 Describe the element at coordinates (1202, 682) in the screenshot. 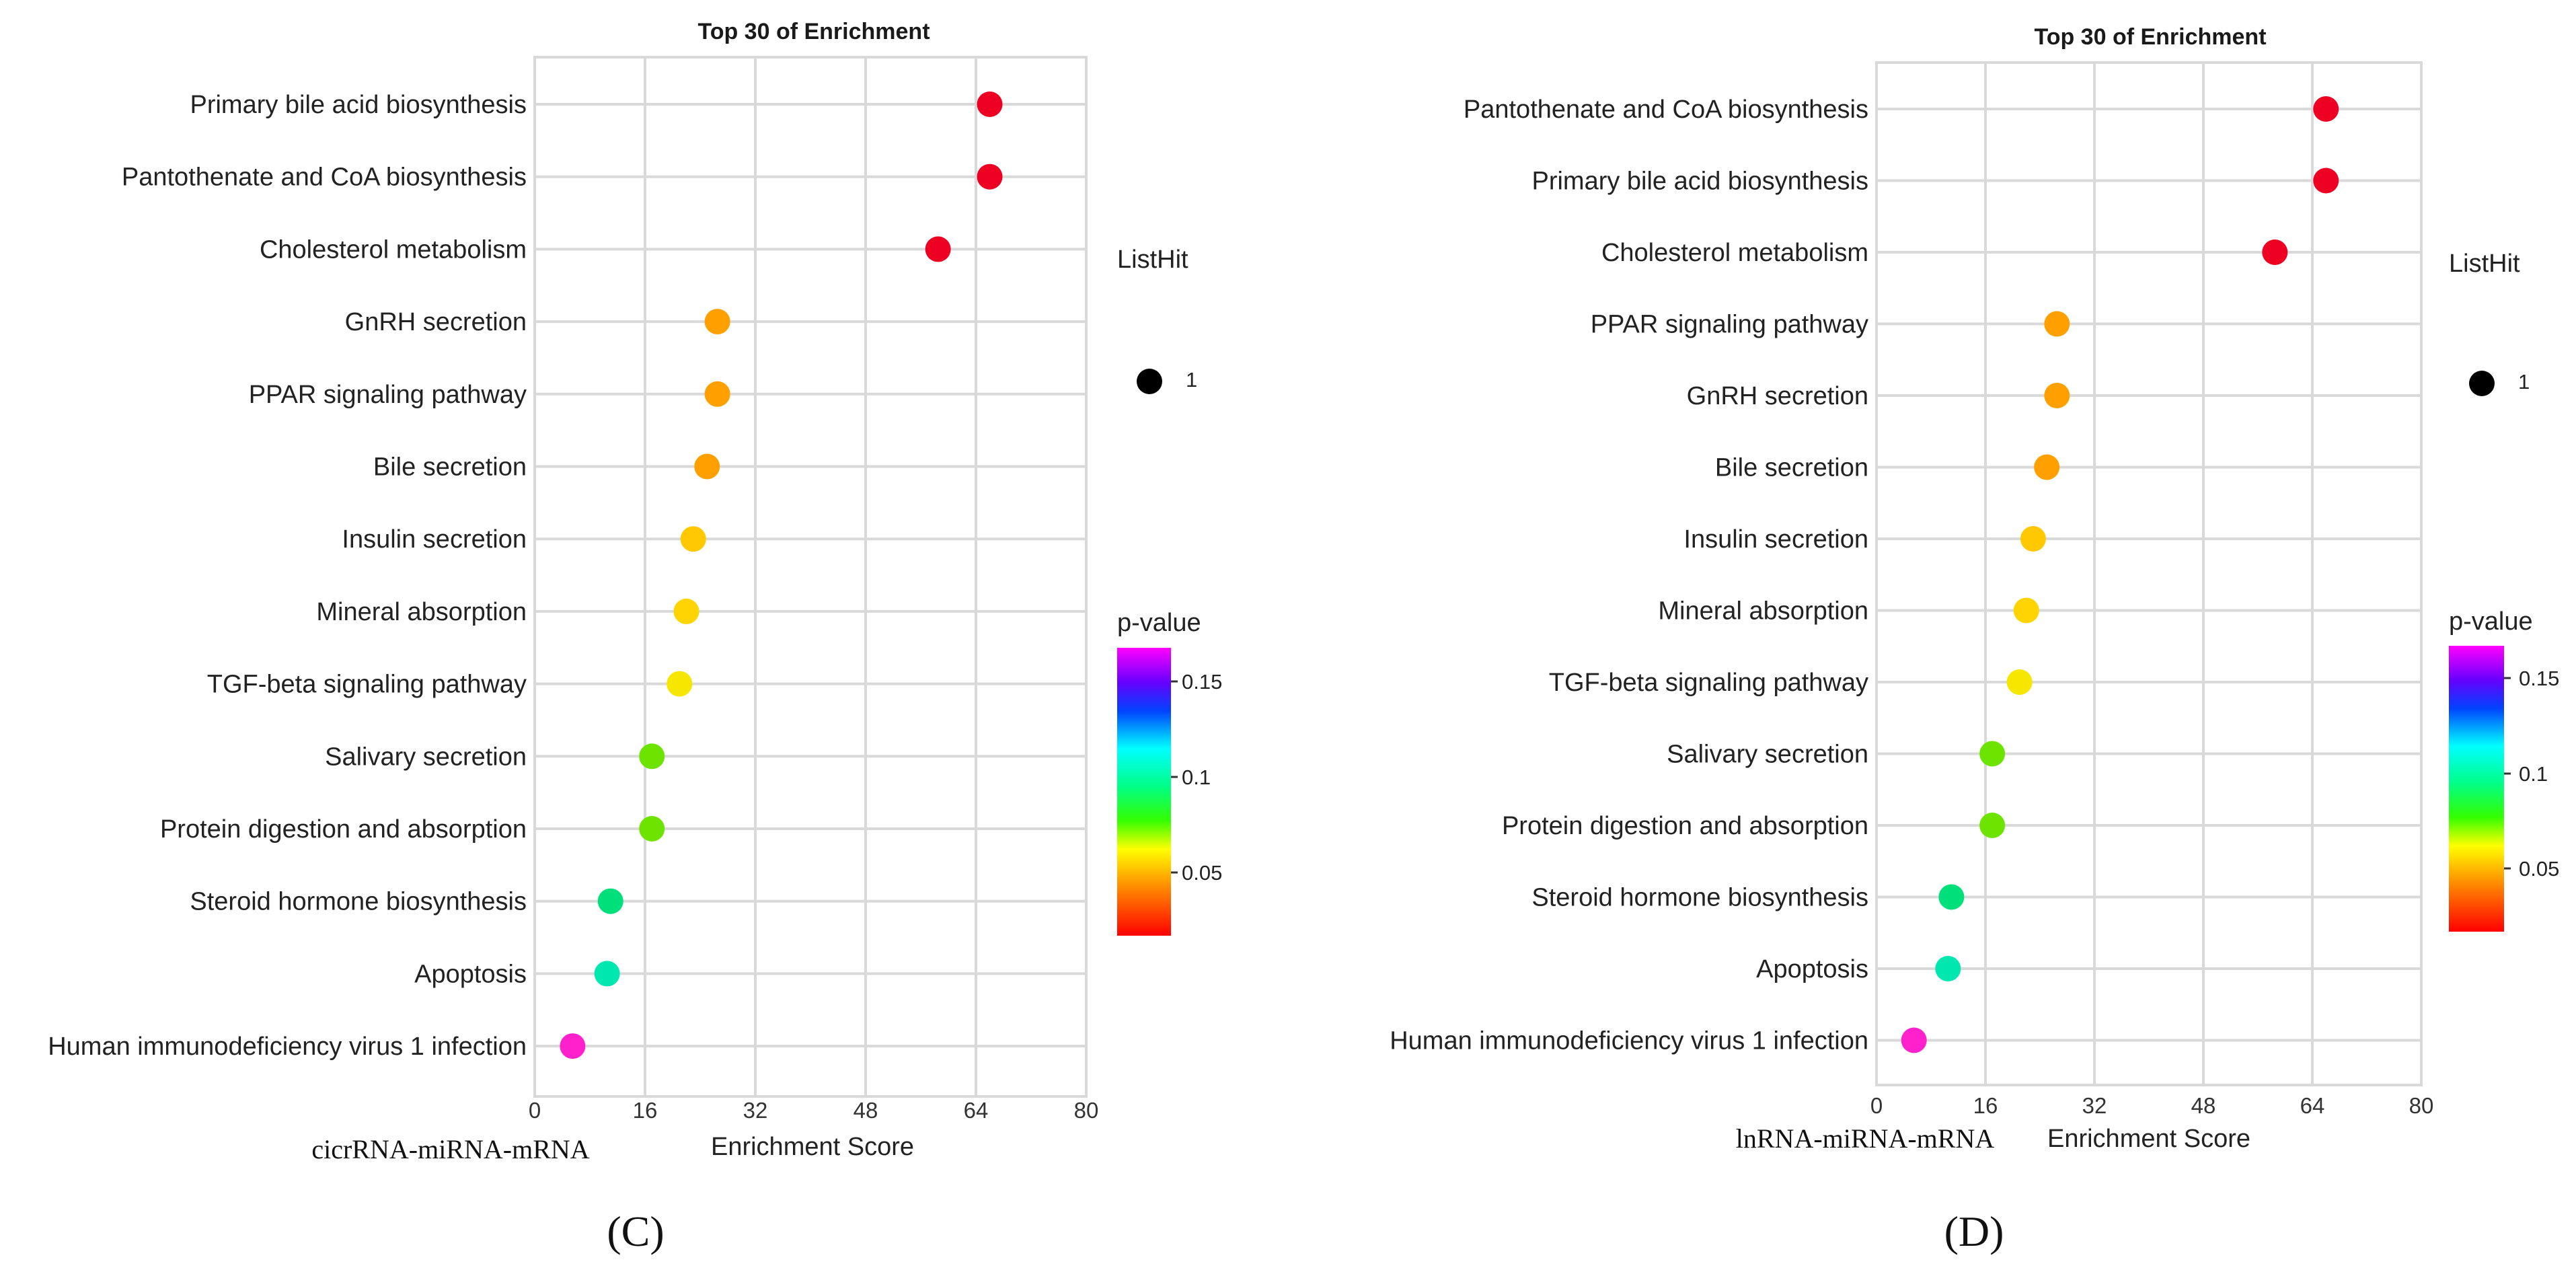

I see `color-tick-label: 0.15` at that location.